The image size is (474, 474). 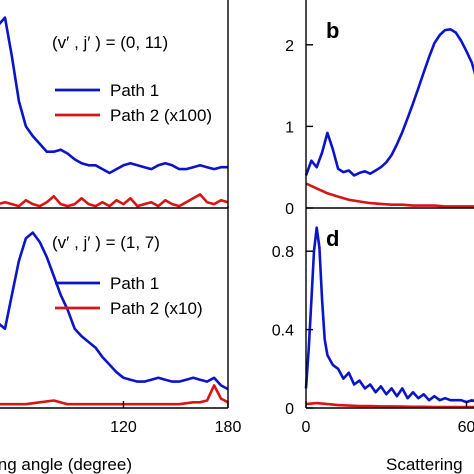 What do you see at coordinates (156, 308) in the screenshot?
I see `legend-label-c-2: Path 2 (x10)` at bounding box center [156, 308].